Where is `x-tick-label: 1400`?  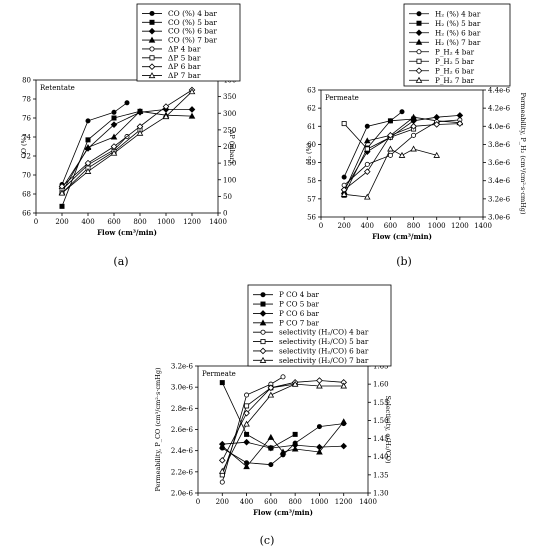 x-tick-label: 1400 is located at coordinates (218, 222).